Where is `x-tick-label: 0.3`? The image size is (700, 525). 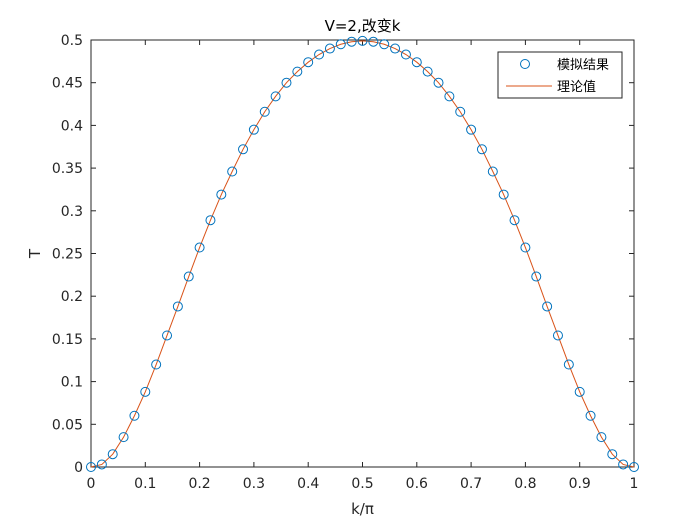 x-tick-label: 0.3 is located at coordinates (254, 484).